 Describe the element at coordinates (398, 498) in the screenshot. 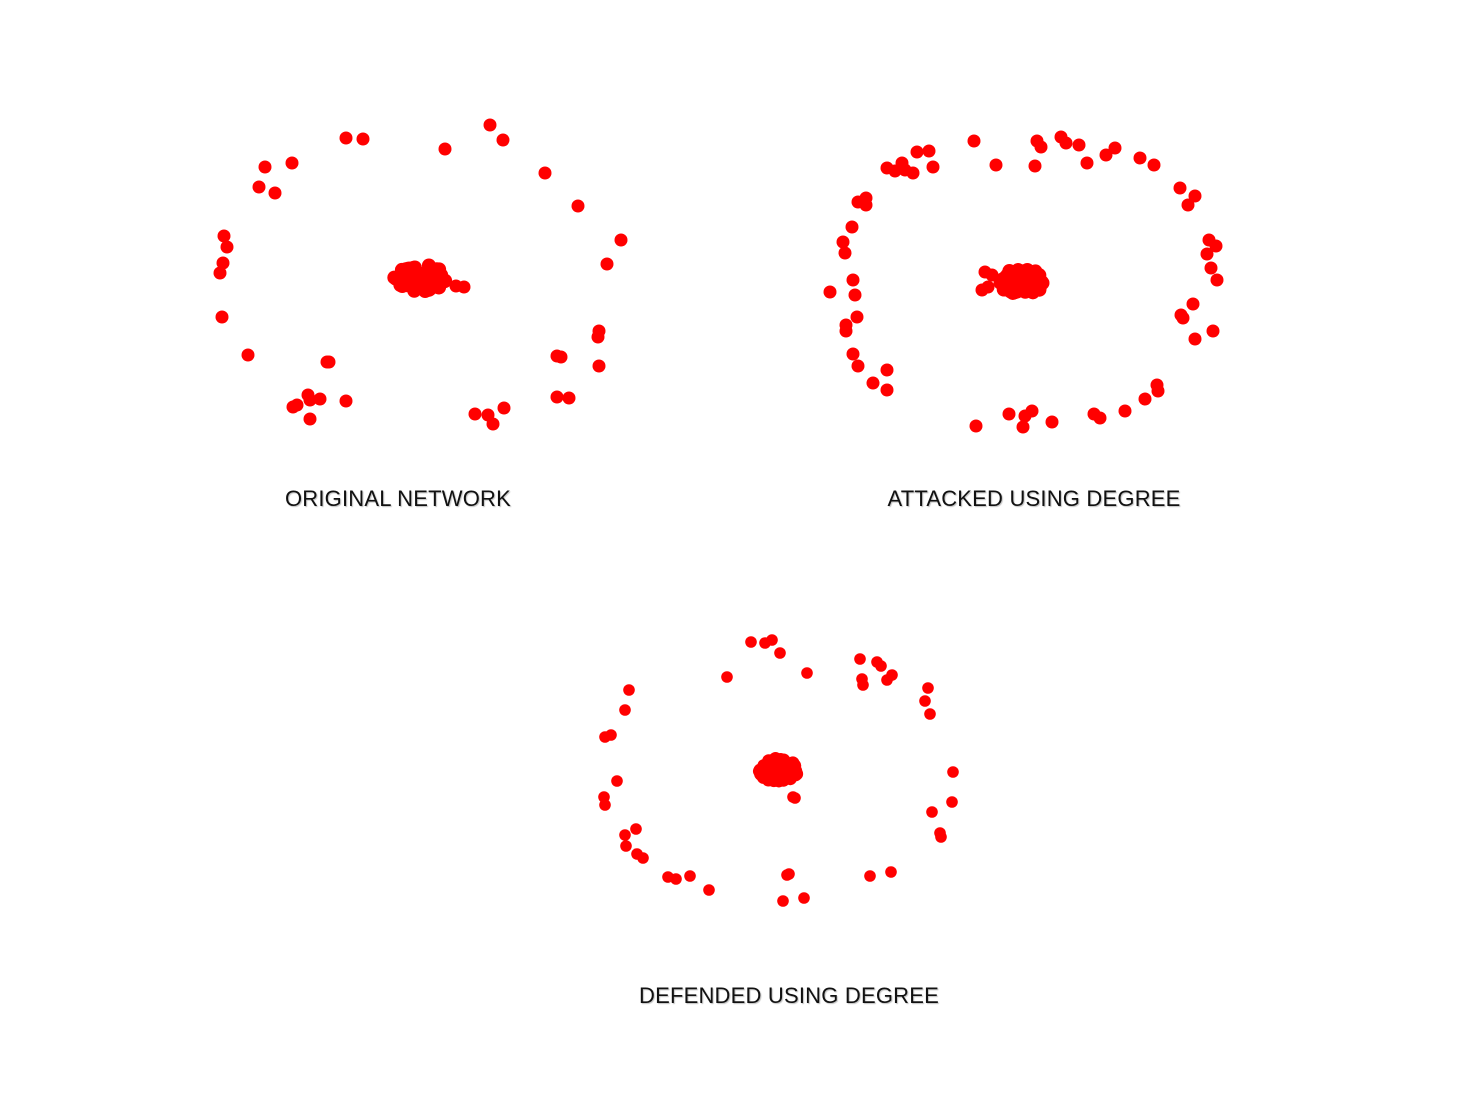

I see `original-network-caption: ORIGINAL NETWORK` at that location.